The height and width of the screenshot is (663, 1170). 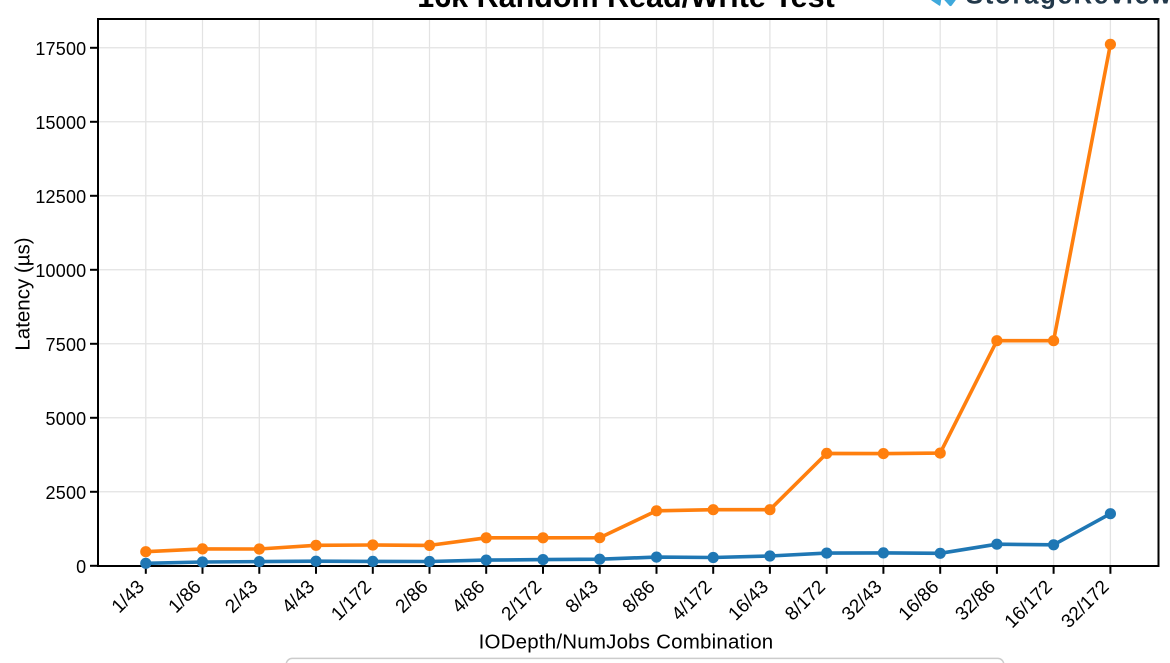 I want to click on svg-text: IODepth/NumJobs Combination, so click(x=626, y=642).